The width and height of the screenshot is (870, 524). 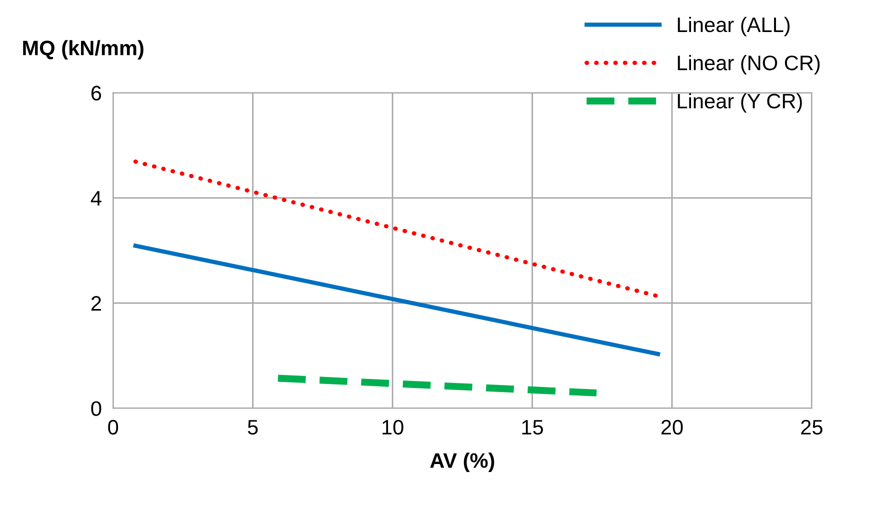 What do you see at coordinates (734, 26) in the screenshot?
I see `legend-label: Linear (ALL)` at bounding box center [734, 26].